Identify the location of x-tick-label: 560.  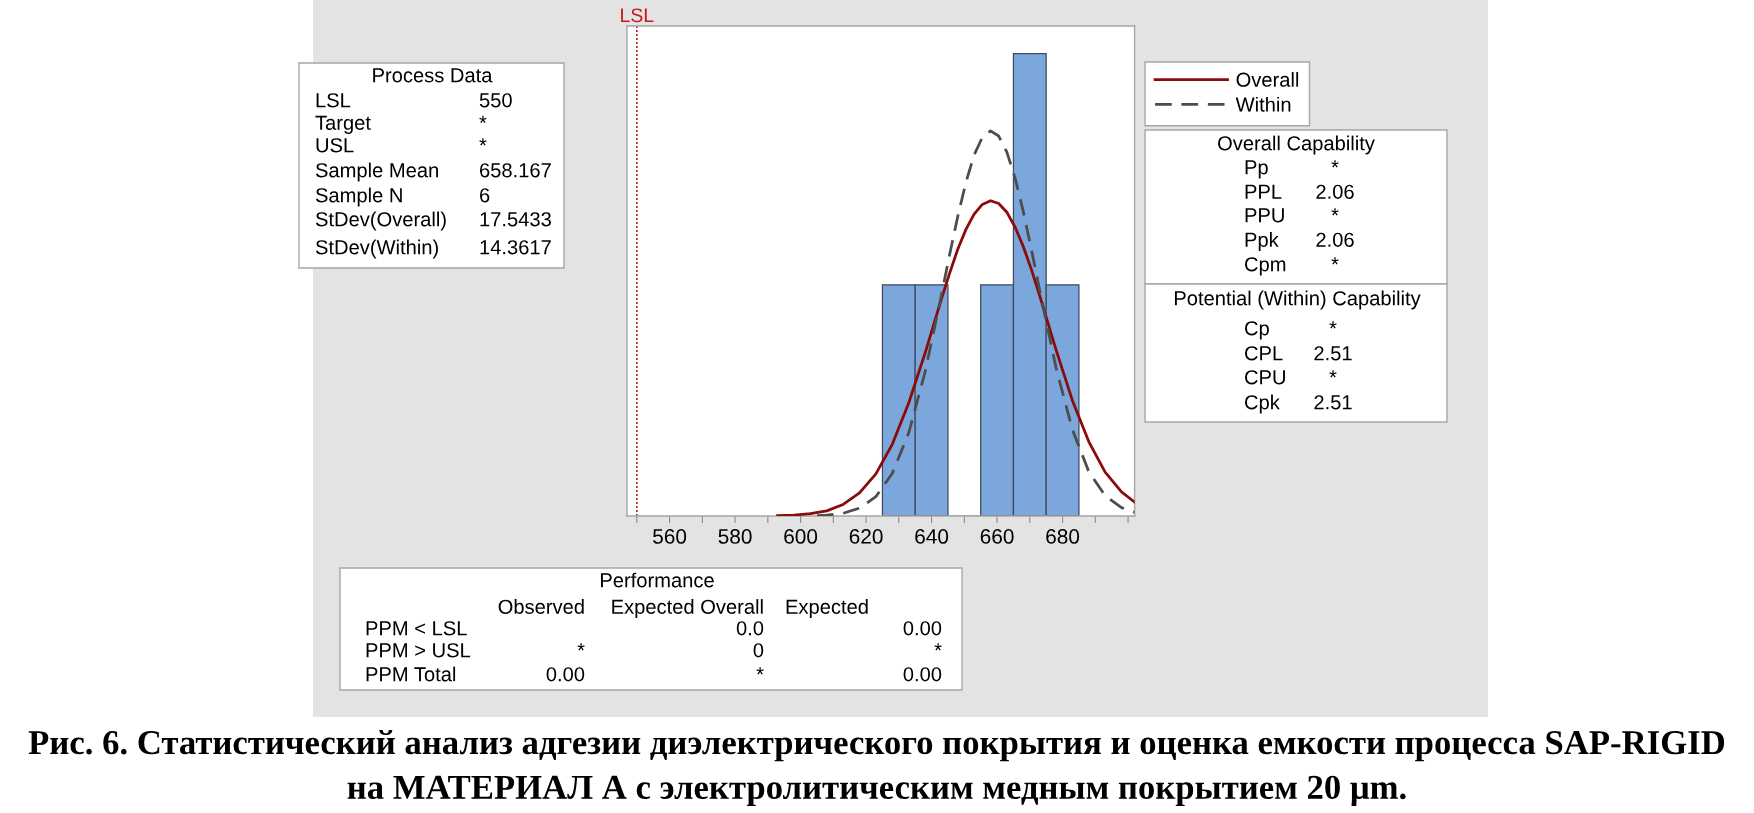
(670, 536).